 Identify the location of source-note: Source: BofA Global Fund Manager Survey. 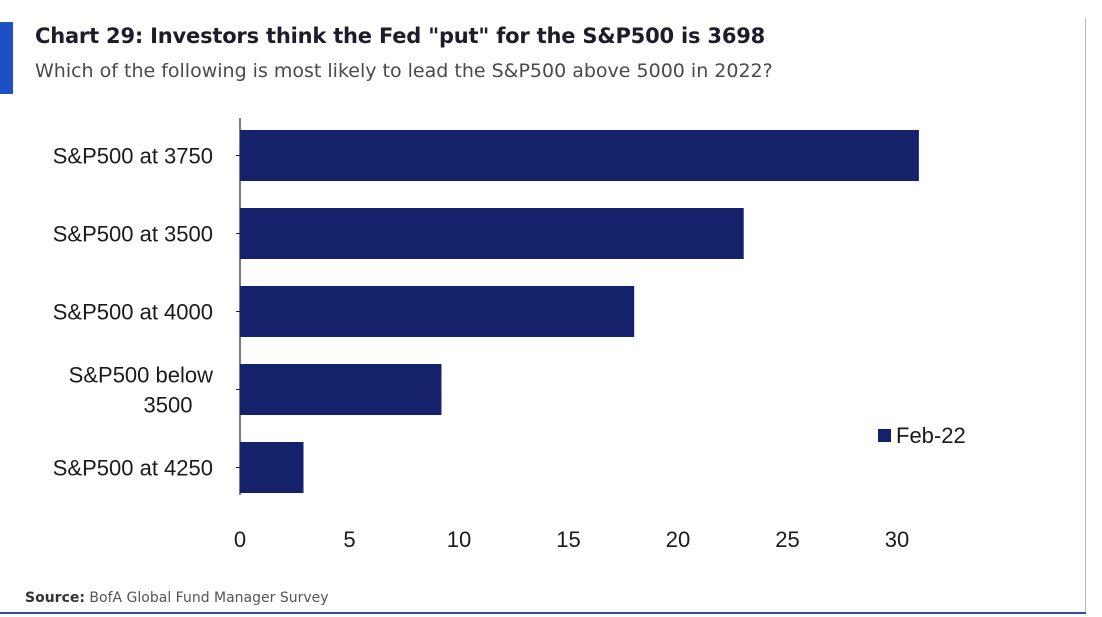
(177, 598).